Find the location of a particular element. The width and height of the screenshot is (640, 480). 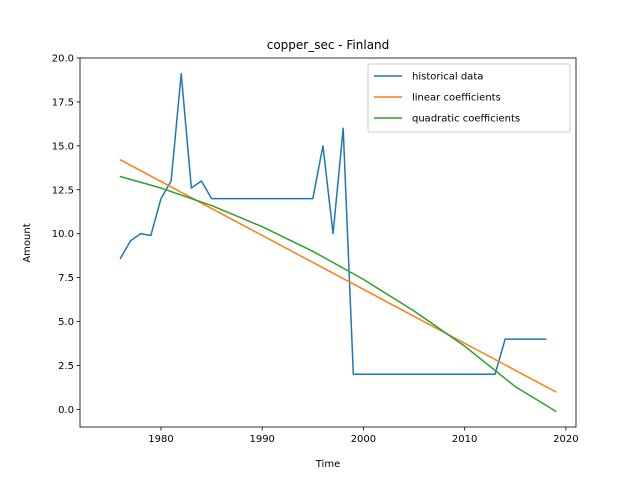

legend-box is located at coordinates (469, 98).